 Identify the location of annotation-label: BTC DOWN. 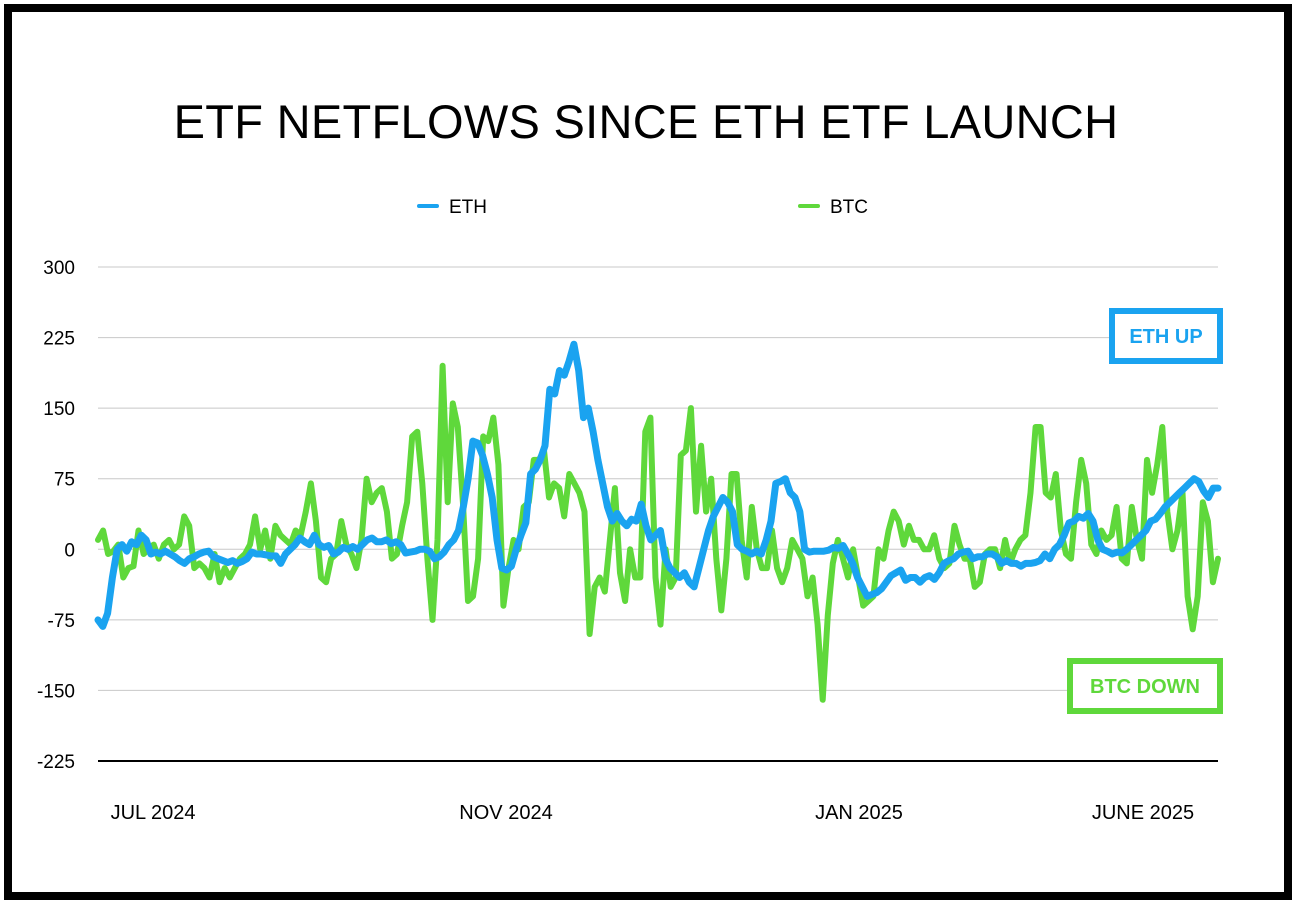
(1145, 687).